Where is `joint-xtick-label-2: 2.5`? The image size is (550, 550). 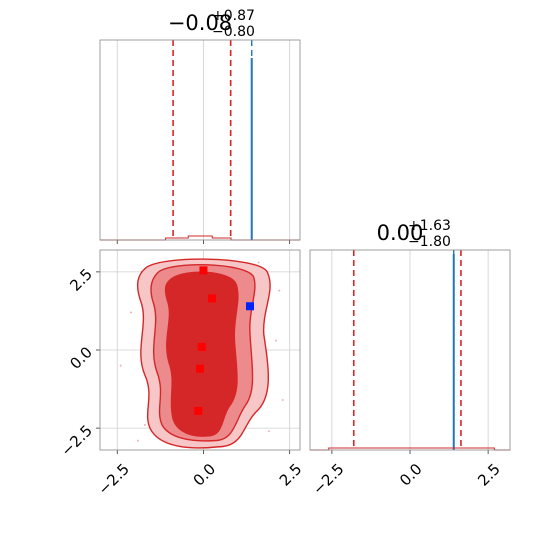
joint-xtick-label-2: 2.5 is located at coordinates (291, 475).